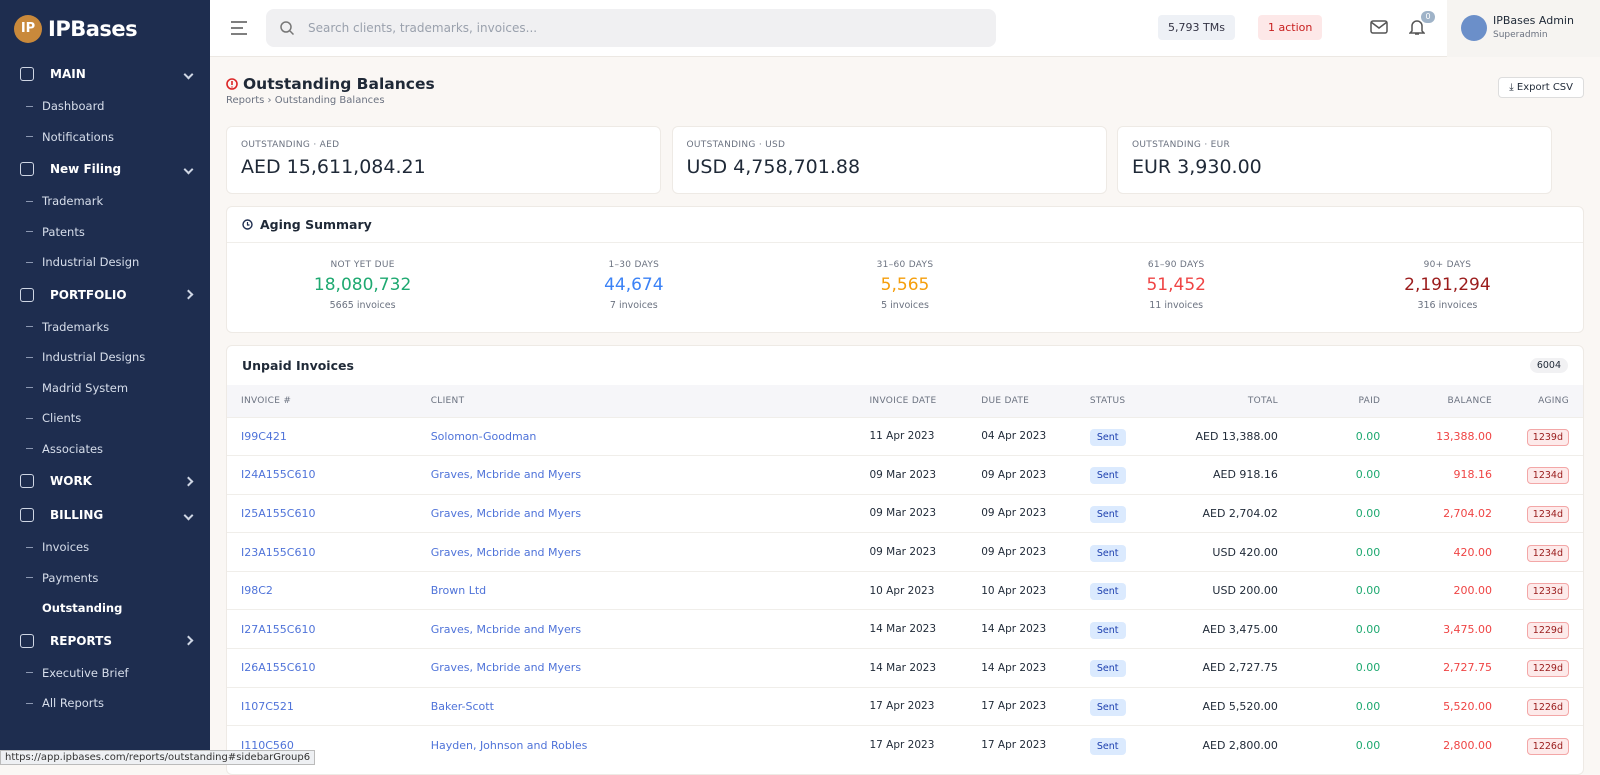 This screenshot has height=775, width=1600. I want to click on breadcrumb-link: Reports, so click(245, 100).